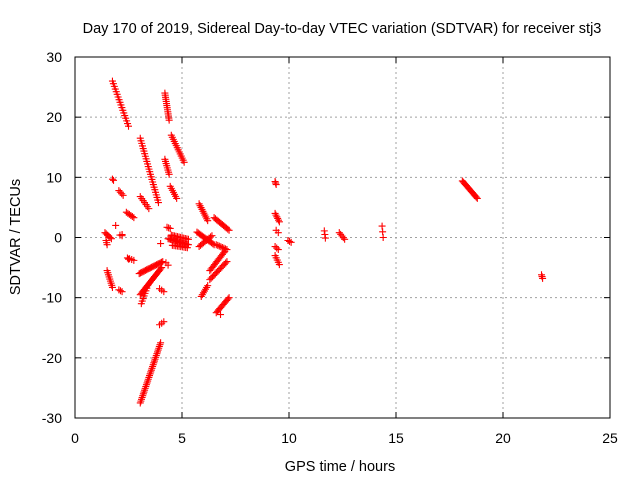 The image size is (640, 480). I want to click on y-tick-labels: -30 -20 -10 0 10 20 30, so click(52, 237).